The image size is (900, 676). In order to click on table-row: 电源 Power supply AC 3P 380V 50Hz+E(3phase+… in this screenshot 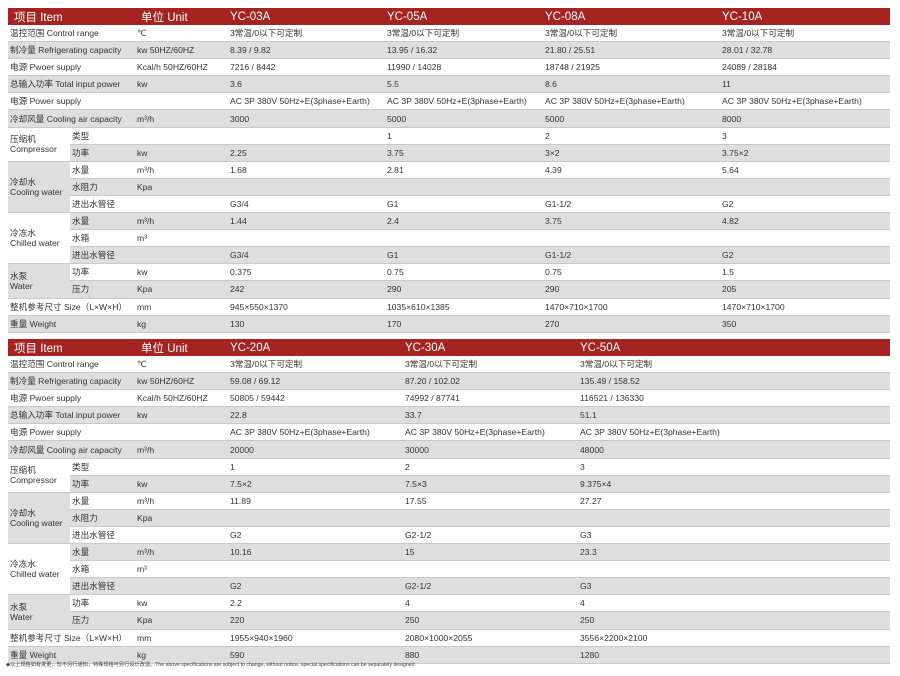, I will do `click(449, 432)`.